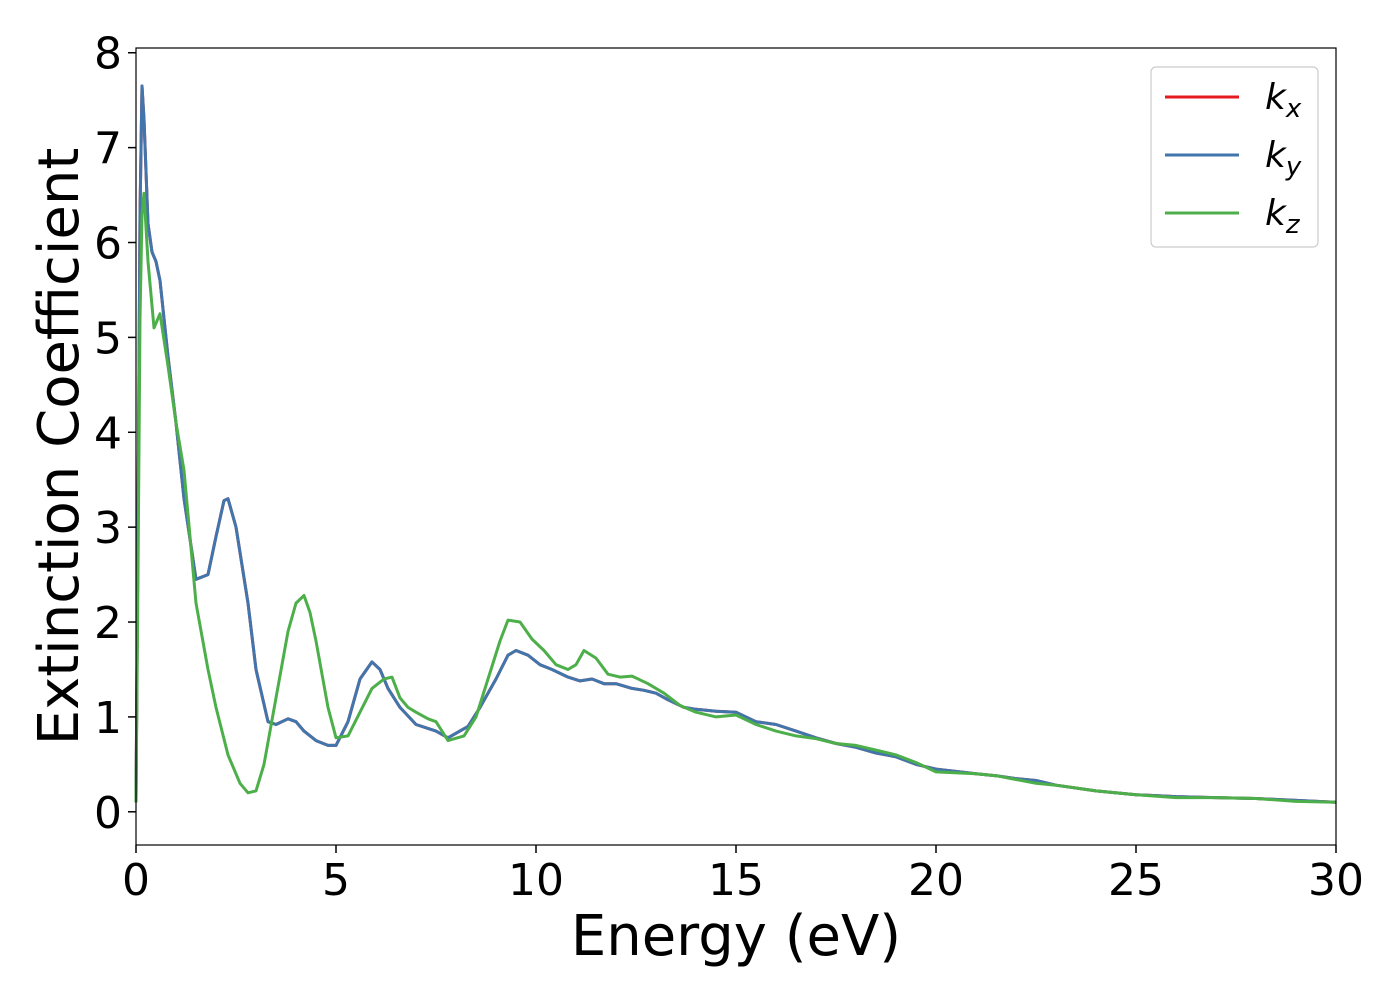 This screenshot has height=1000, width=1400. What do you see at coordinates (136, 880) in the screenshot?
I see `x-tick-label: 0` at bounding box center [136, 880].